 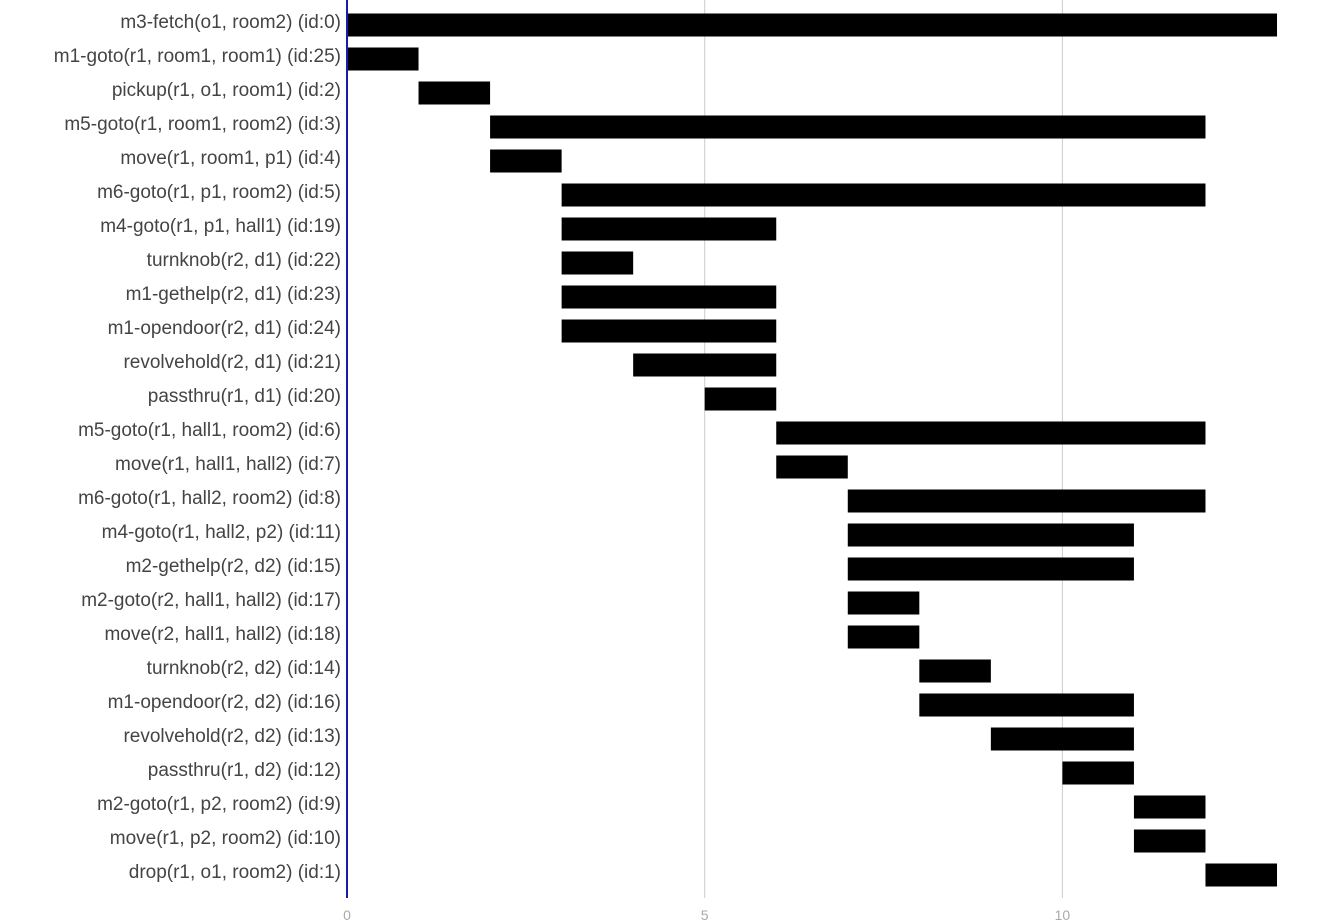 I want to click on task-label: m1-opendoor(r2, d1) (id:24), so click(x=224, y=328).